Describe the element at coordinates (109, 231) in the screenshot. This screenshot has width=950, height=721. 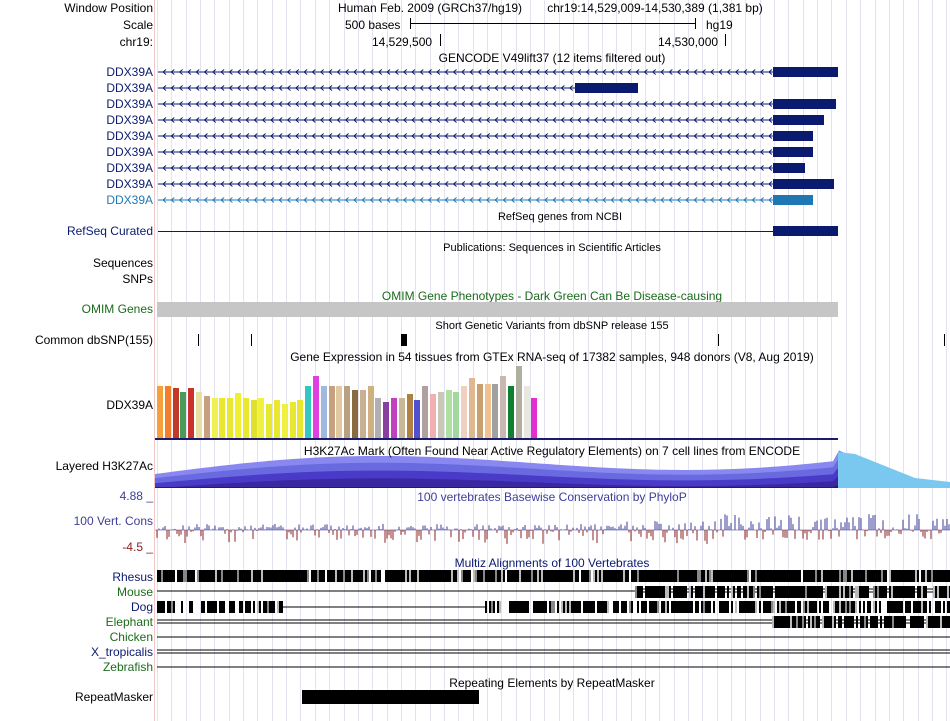
I see `refseq-label: RefSeq Curated` at that location.